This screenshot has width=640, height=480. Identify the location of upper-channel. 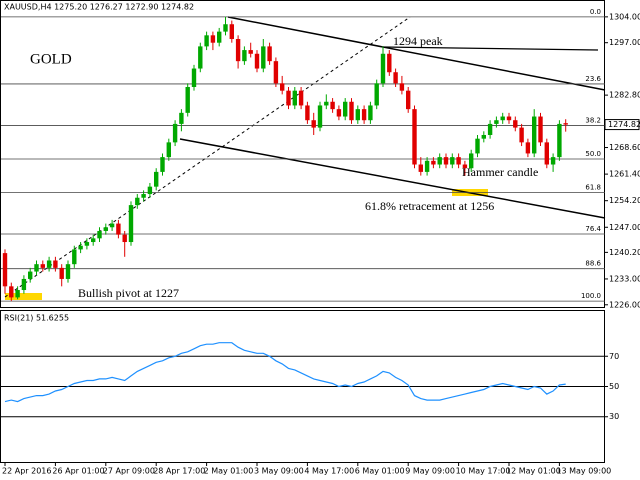
(416, 53).